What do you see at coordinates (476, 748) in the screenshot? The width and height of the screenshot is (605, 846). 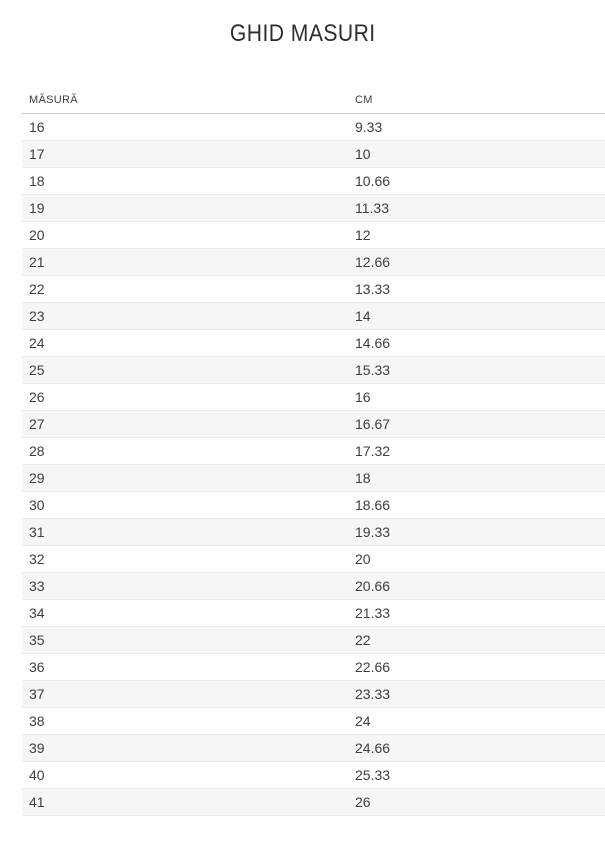 I see `cm-cell: 24.66` at bounding box center [476, 748].